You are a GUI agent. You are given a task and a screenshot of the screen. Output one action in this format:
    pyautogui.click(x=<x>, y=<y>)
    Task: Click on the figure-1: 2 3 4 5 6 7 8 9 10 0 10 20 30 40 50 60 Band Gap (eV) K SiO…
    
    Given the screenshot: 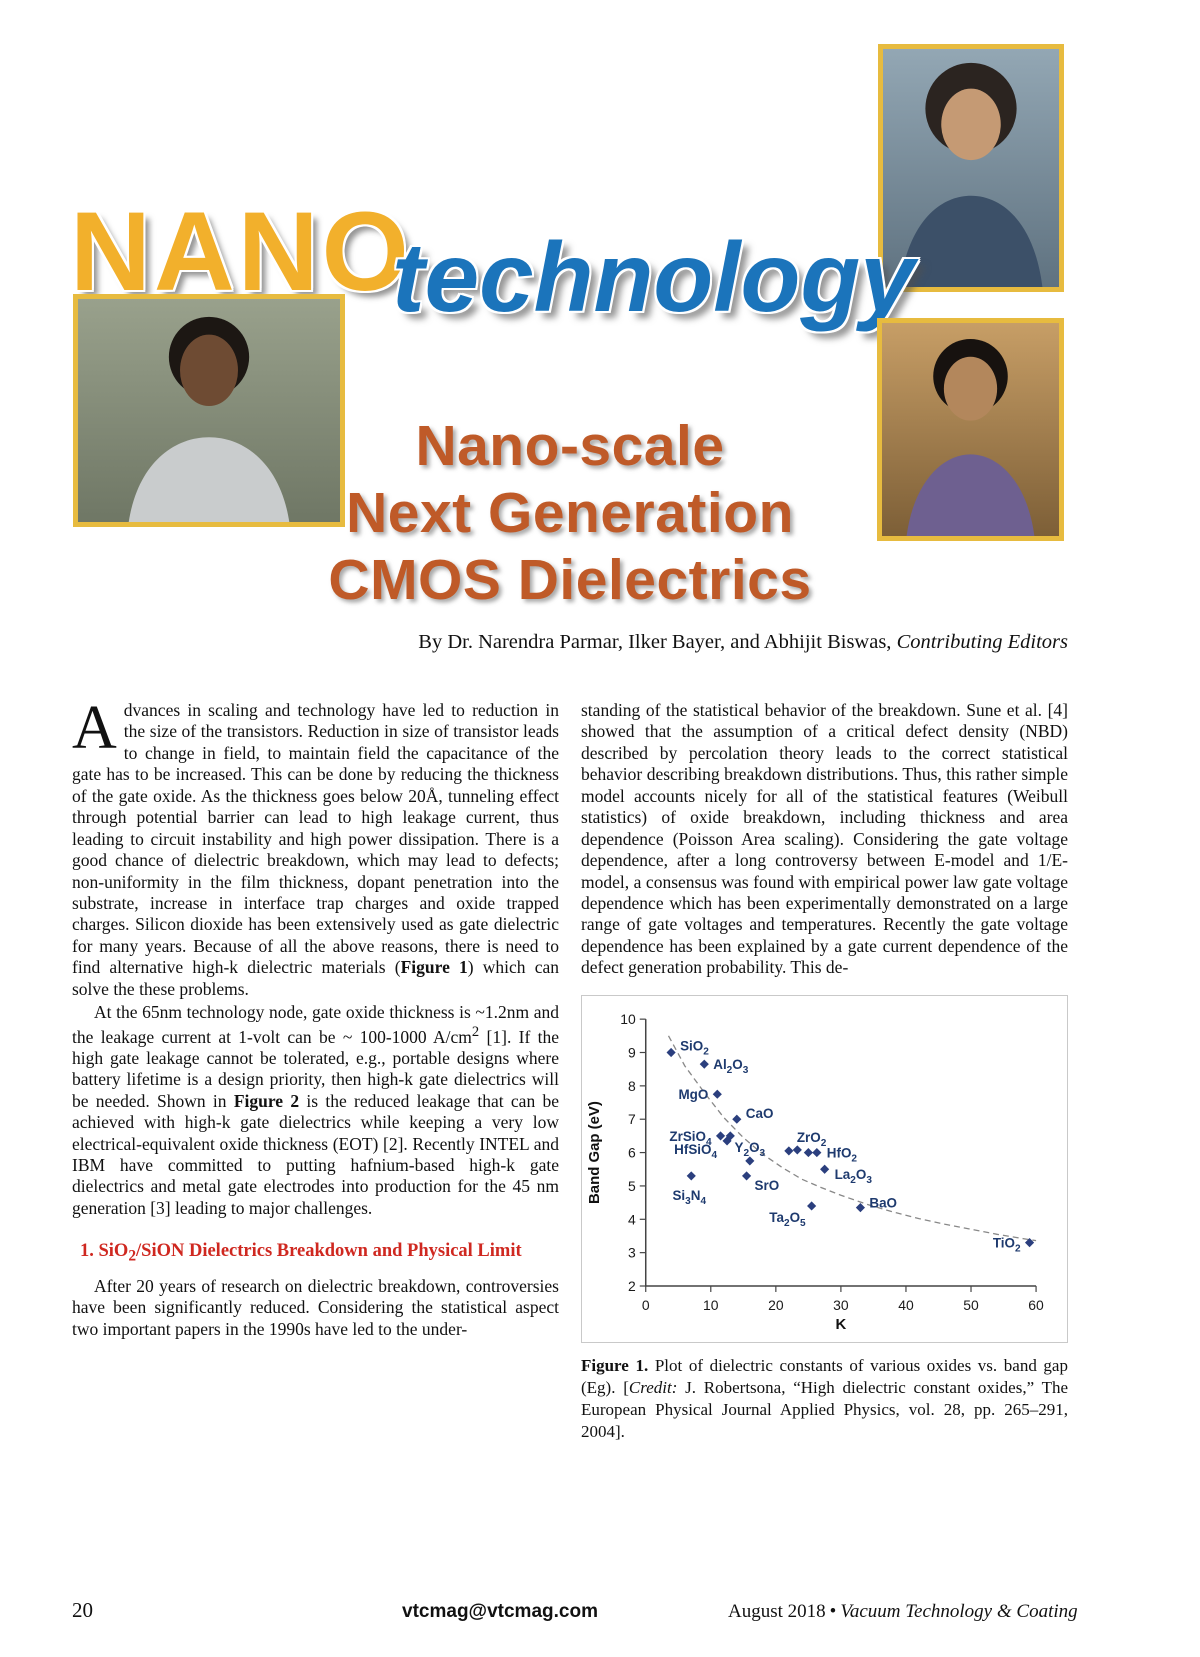 What is the action you would take?
    pyautogui.click(x=824, y=1168)
    